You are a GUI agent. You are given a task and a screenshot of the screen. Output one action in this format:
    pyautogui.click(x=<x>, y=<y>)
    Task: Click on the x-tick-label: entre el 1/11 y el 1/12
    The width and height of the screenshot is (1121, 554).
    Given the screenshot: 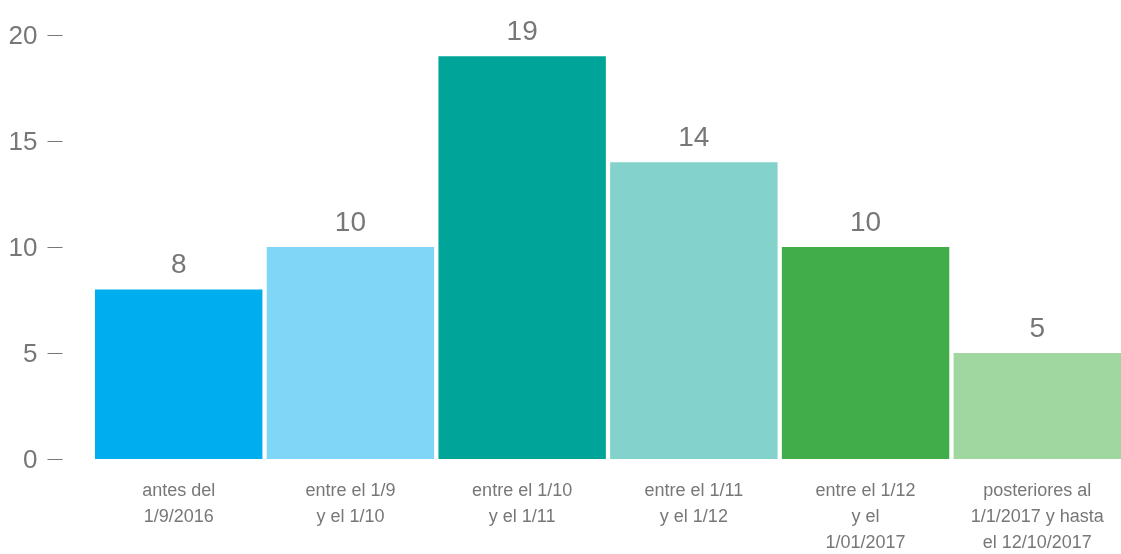 What is the action you would take?
    pyautogui.click(x=694, y=502)
    